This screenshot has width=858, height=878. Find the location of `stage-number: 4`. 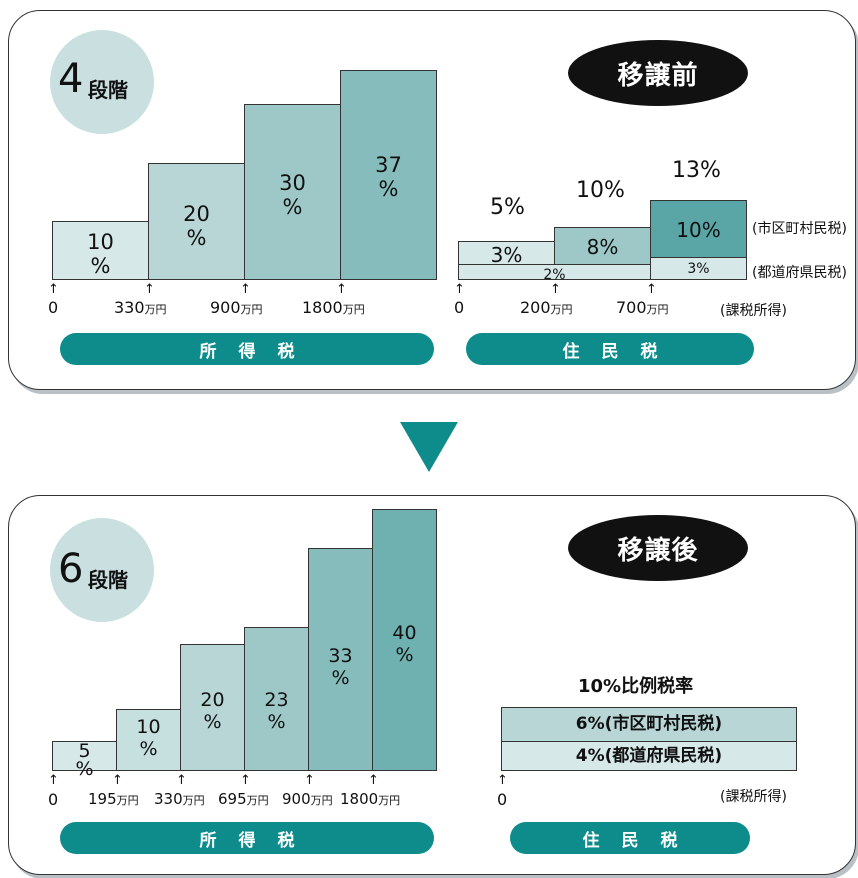

stage-number: 4 is located at coordinates (71, 79).